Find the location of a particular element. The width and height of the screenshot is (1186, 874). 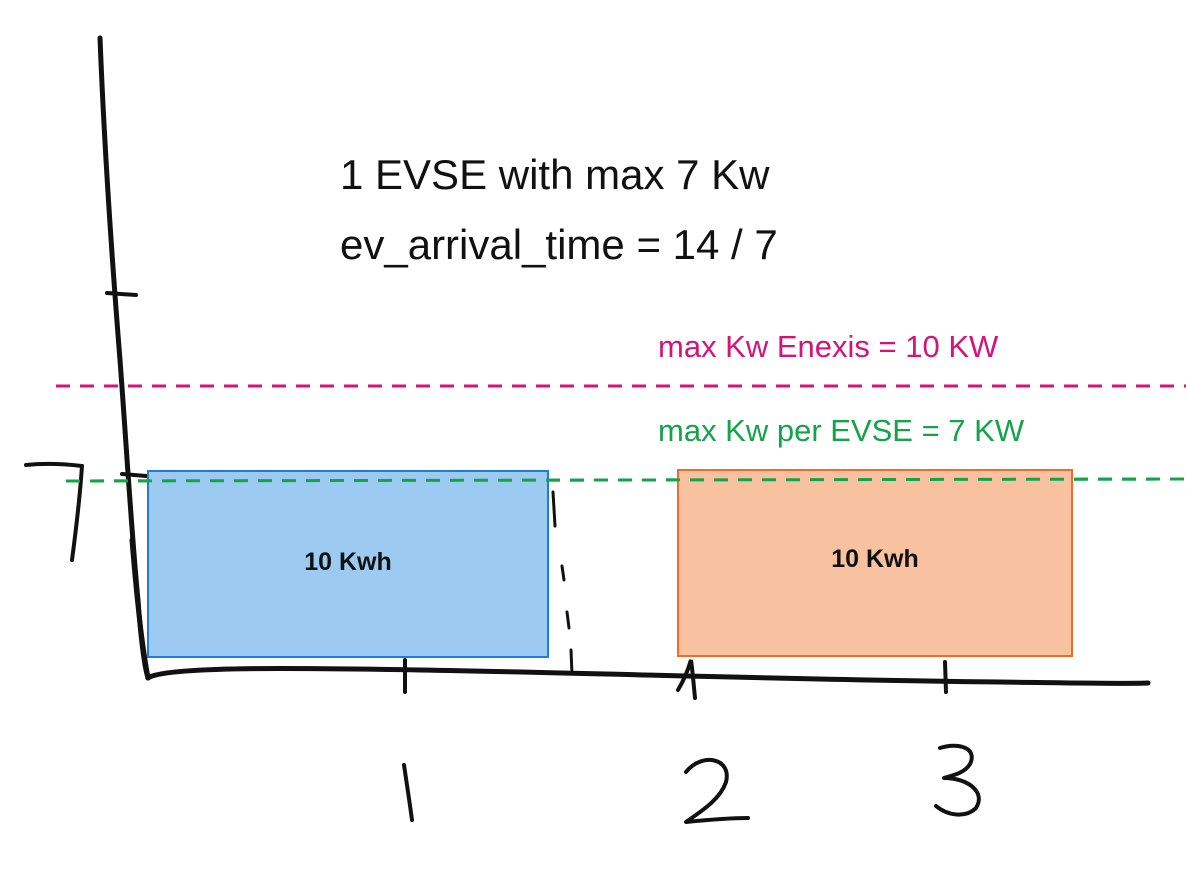

block-end-dashed-mark is located at coordinates (562, 583).